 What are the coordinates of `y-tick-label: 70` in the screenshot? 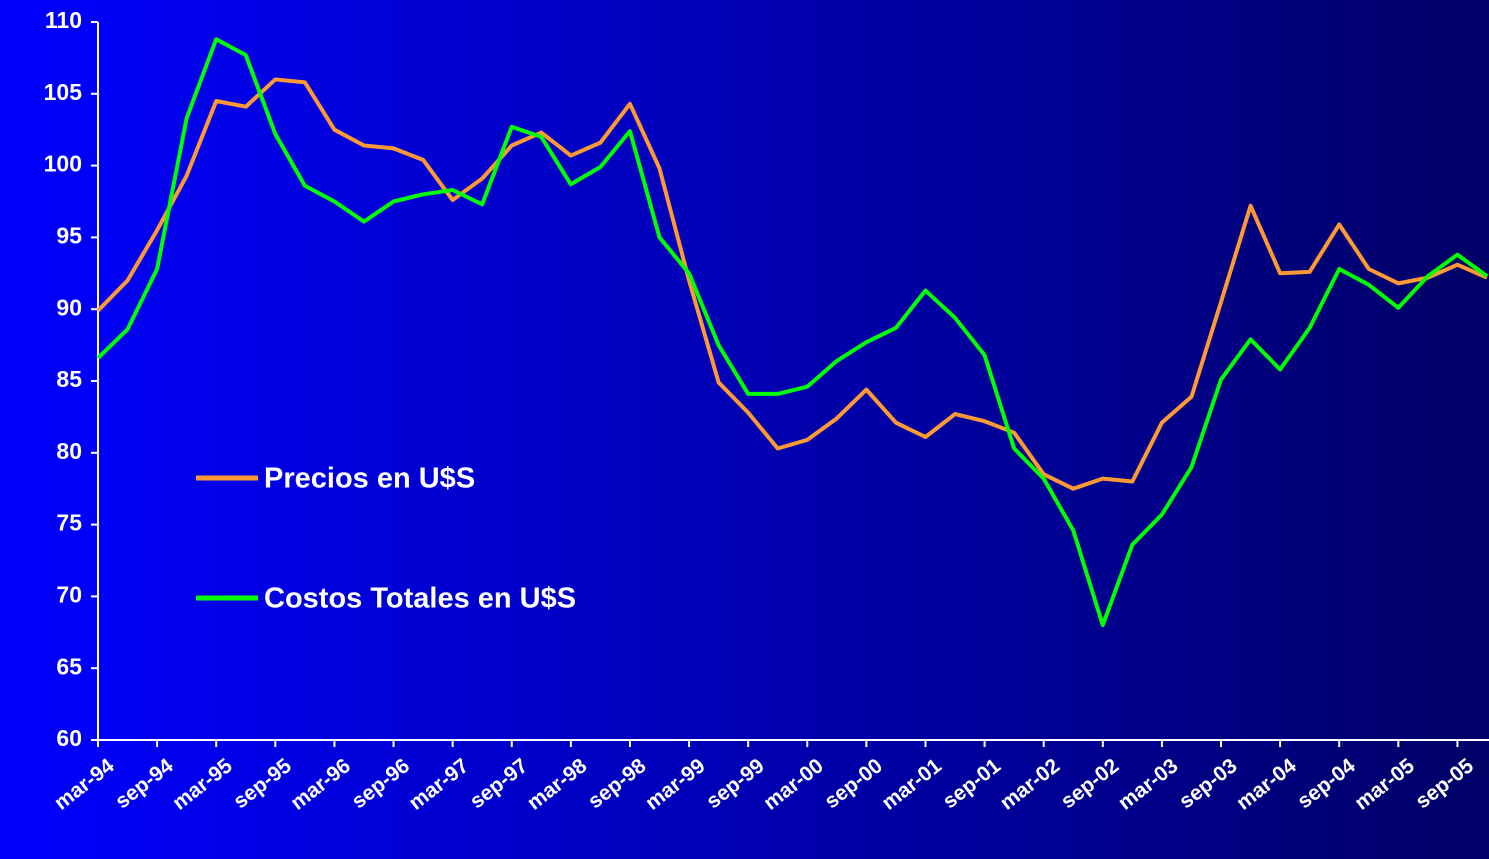 It's located at (69, 594).